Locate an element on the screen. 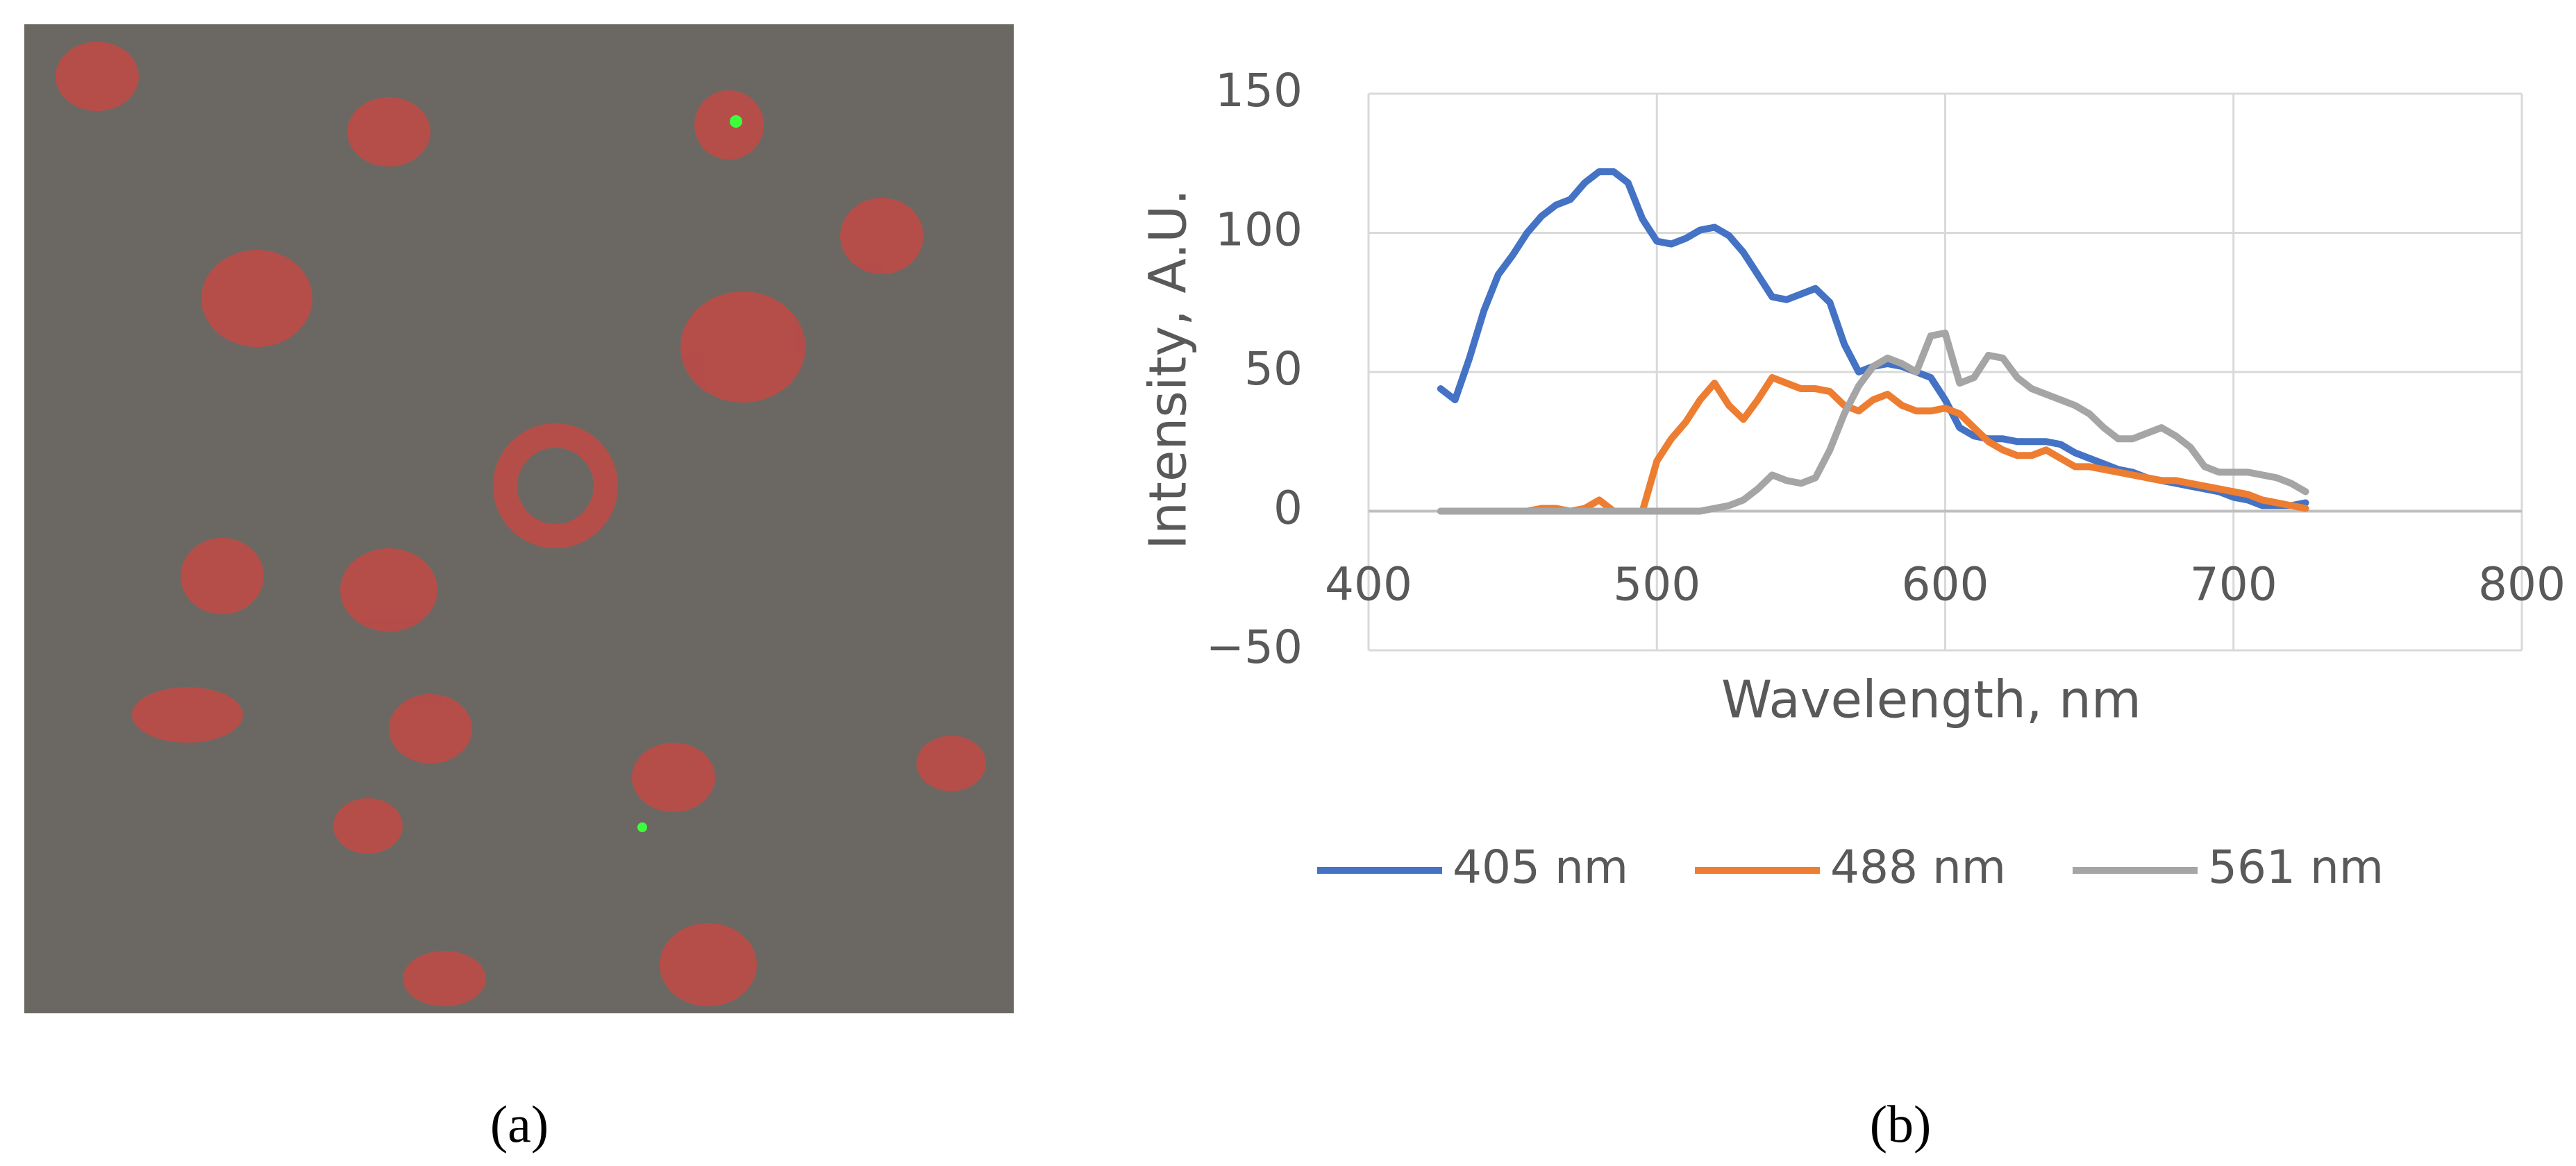 This screenshot has height=1166, width=2576. x-axis-title: Wavelength, nm is located at coordinates (1931, 700).